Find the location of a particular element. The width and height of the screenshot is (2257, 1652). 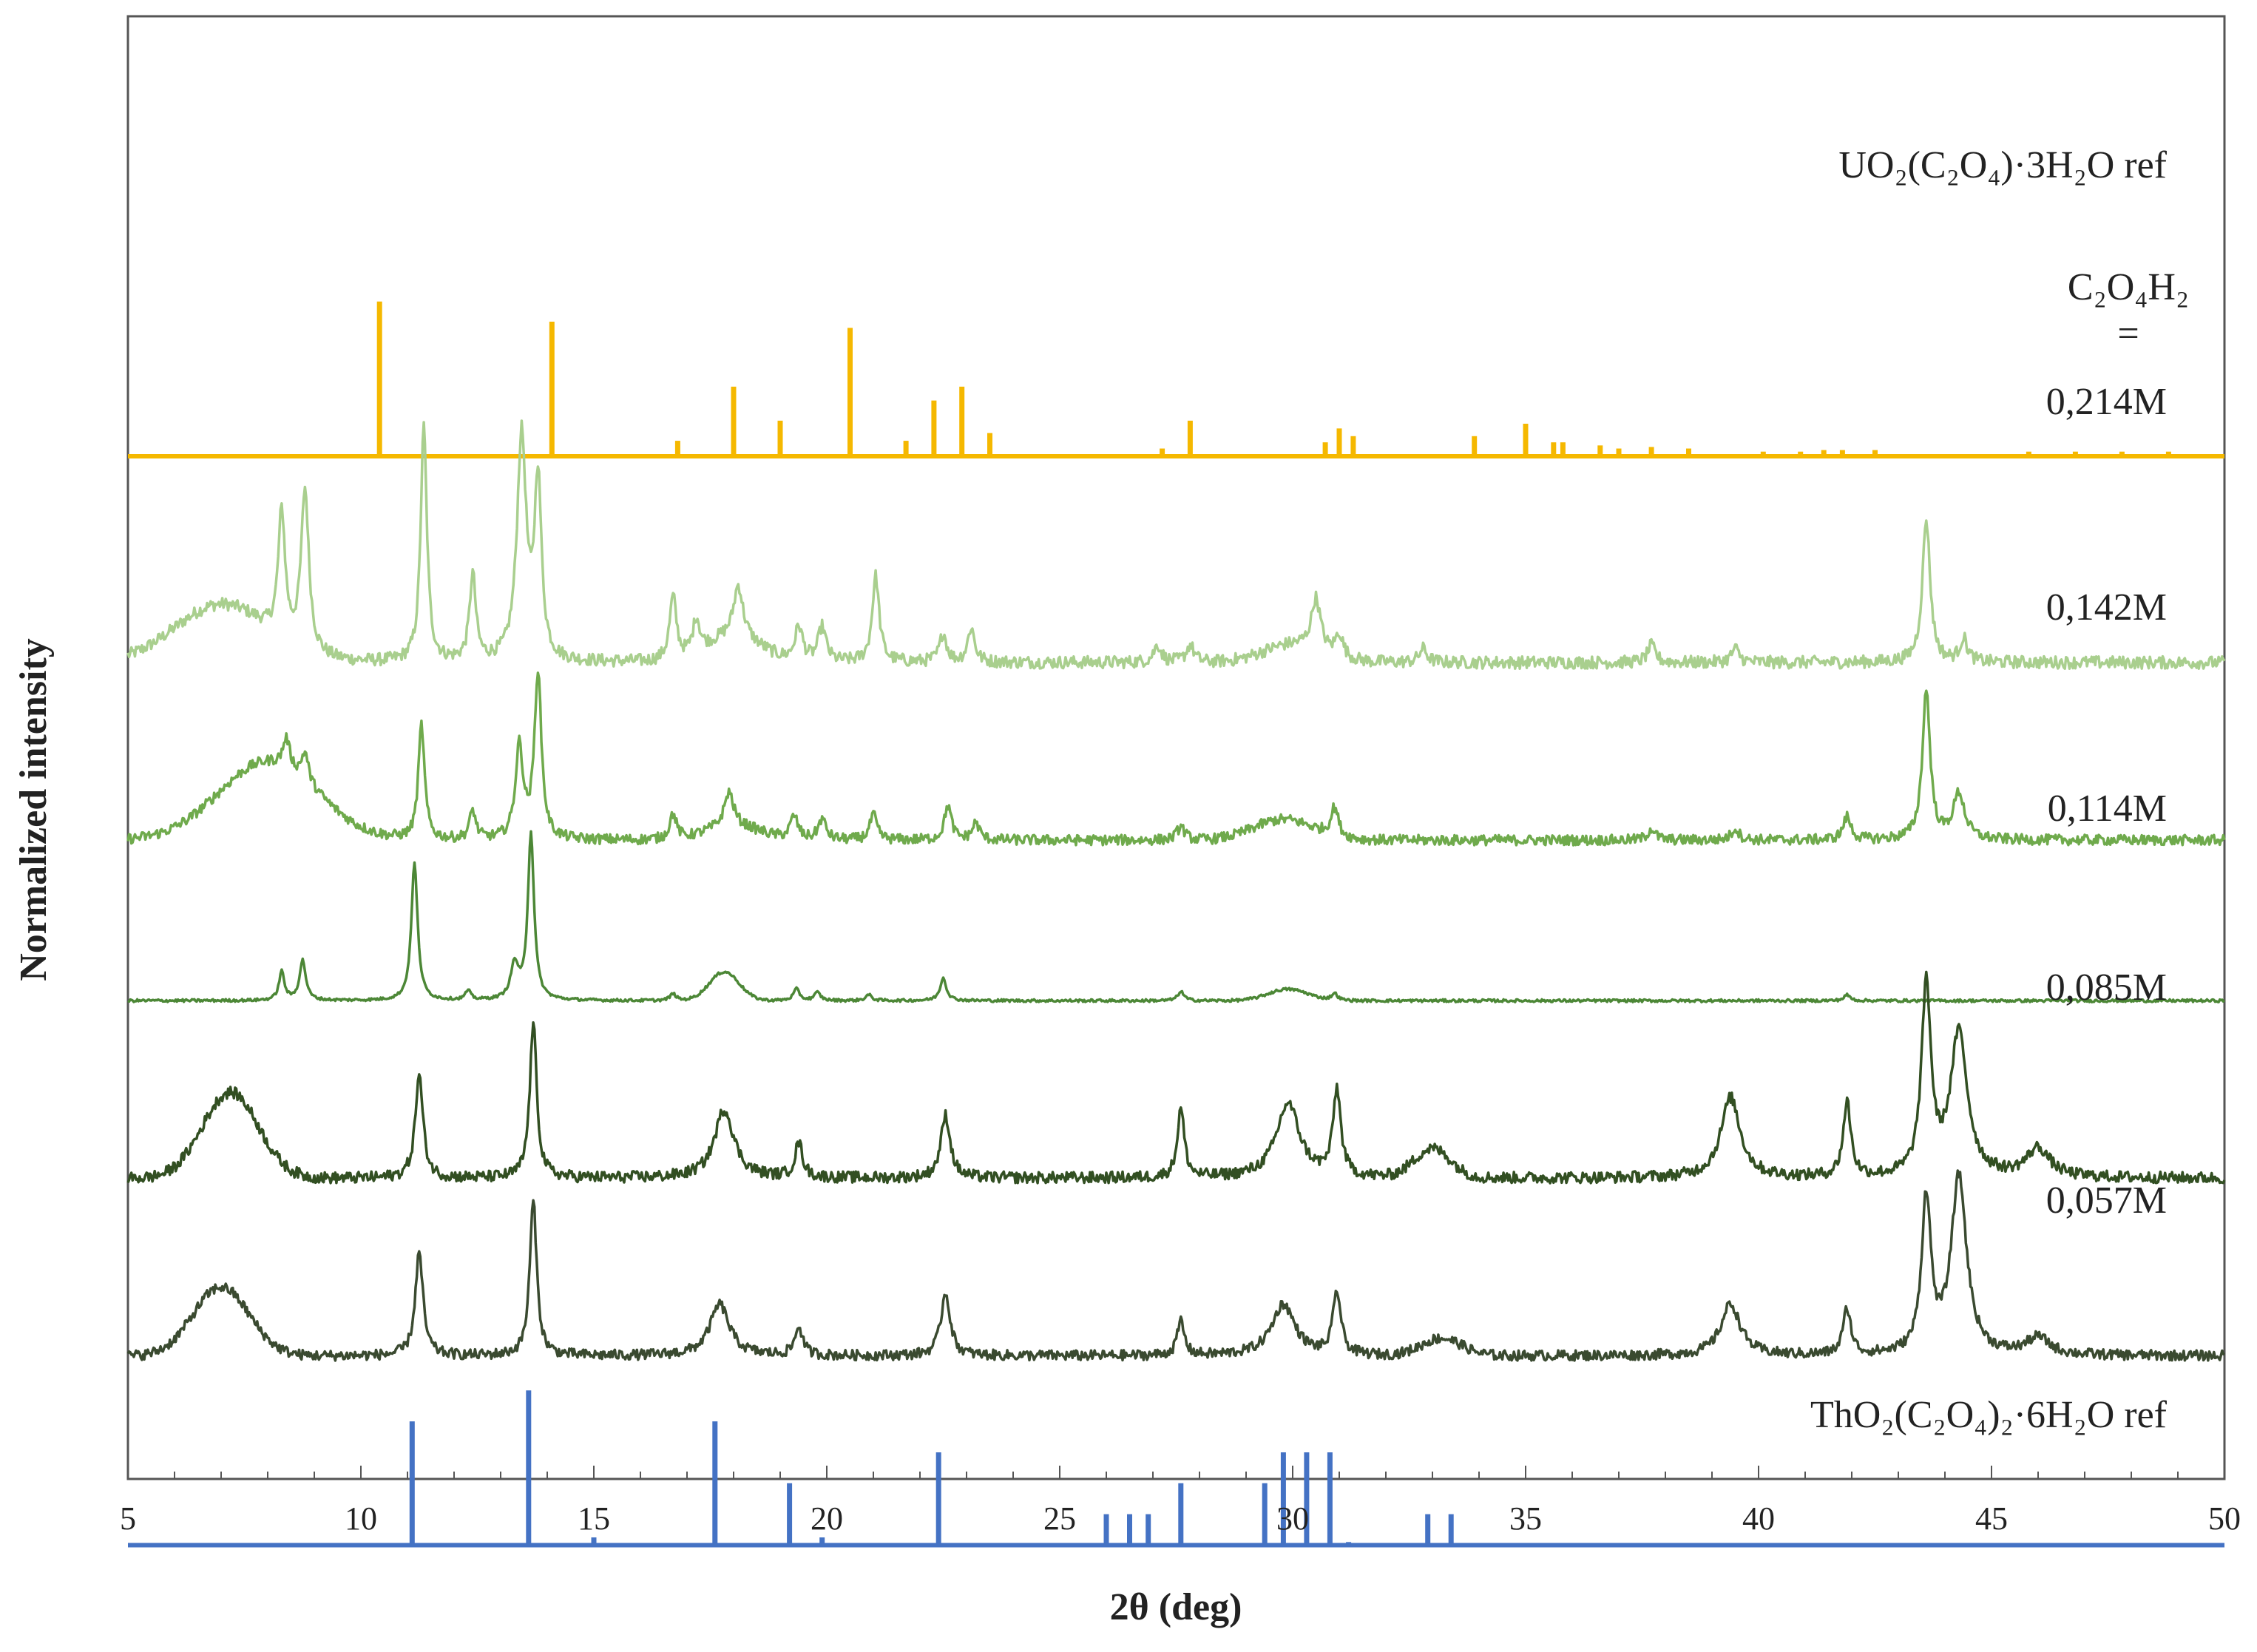

series-label: 0,142M is located at coordinates (2106, 607).